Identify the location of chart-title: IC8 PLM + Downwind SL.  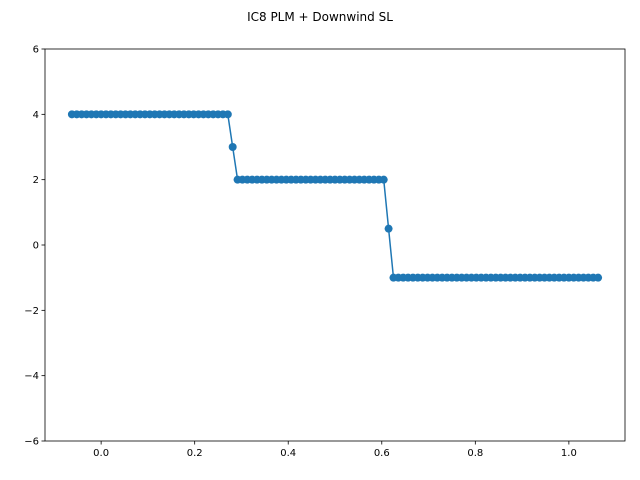
(320, 17).